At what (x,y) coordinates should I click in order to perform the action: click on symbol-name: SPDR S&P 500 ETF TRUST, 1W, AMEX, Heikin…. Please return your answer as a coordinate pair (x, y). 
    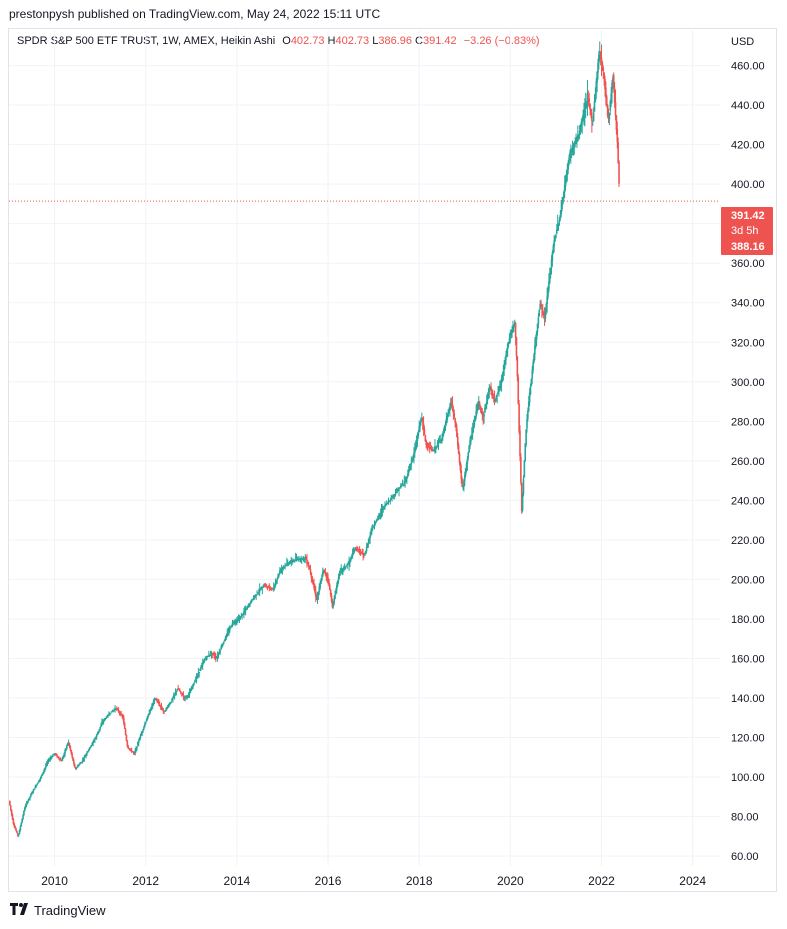
    Looking at the image, I should click on (146, 41).